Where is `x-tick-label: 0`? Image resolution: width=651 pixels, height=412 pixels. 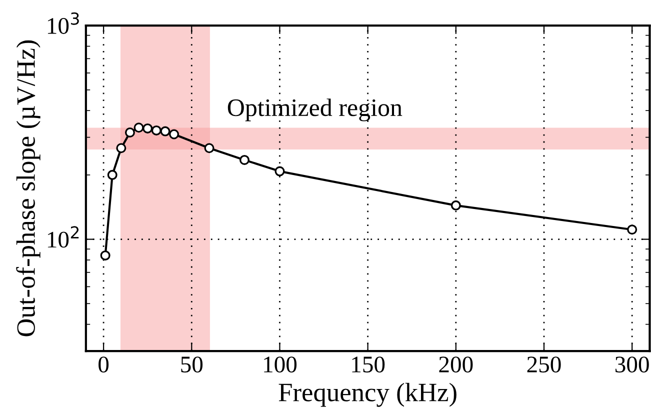
x-tick-label: 0 is located at coordinates (103, 364).